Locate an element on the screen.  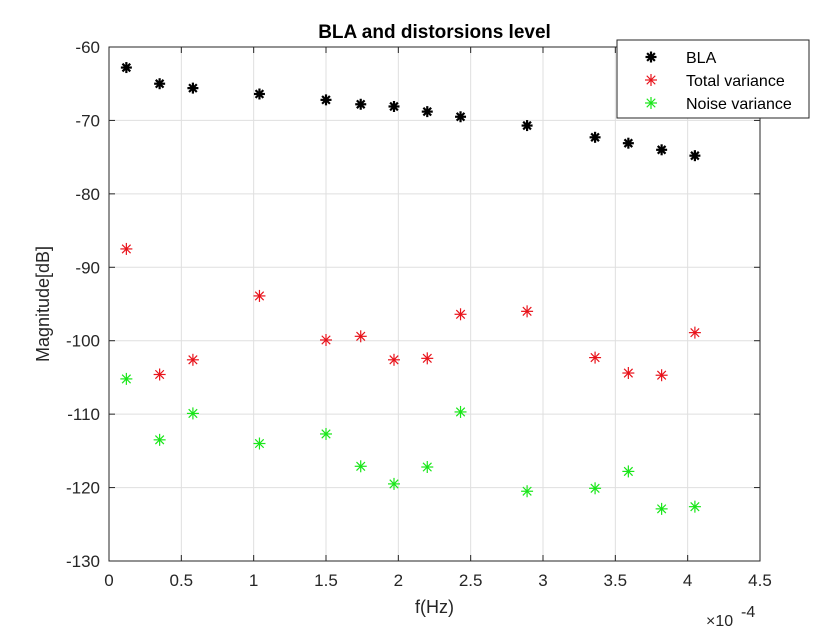
legend-label-bla: BLA is located at coordinates (701, 58).